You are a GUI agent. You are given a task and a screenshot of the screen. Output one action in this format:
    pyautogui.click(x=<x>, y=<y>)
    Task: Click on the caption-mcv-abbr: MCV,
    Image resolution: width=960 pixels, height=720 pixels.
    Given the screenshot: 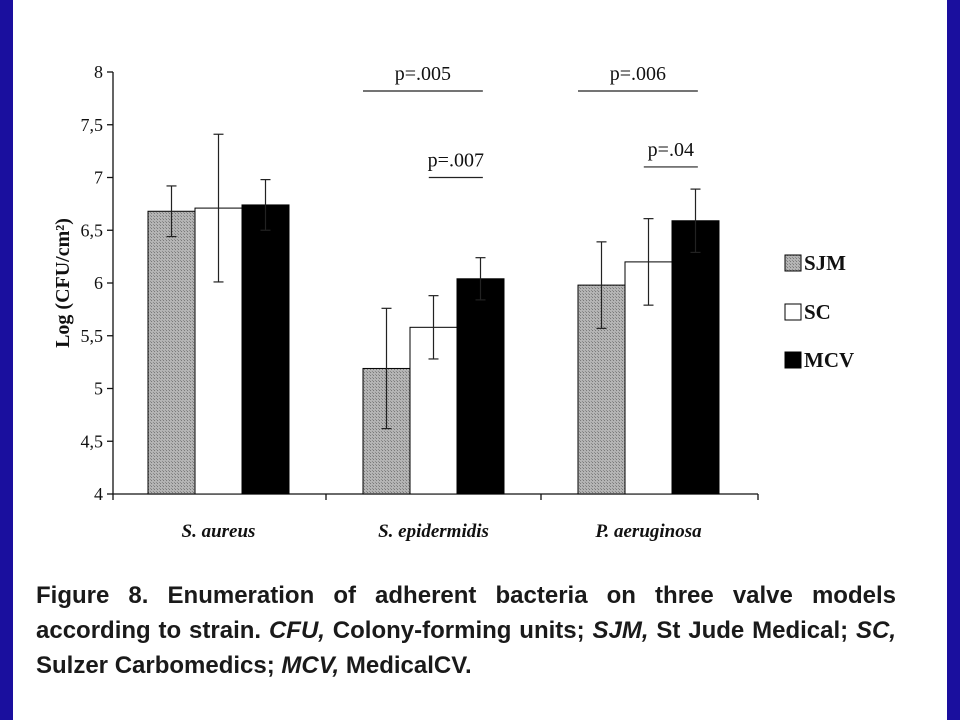 What is the action you would take?
    pyautogui.click(x=310, y=665)
    